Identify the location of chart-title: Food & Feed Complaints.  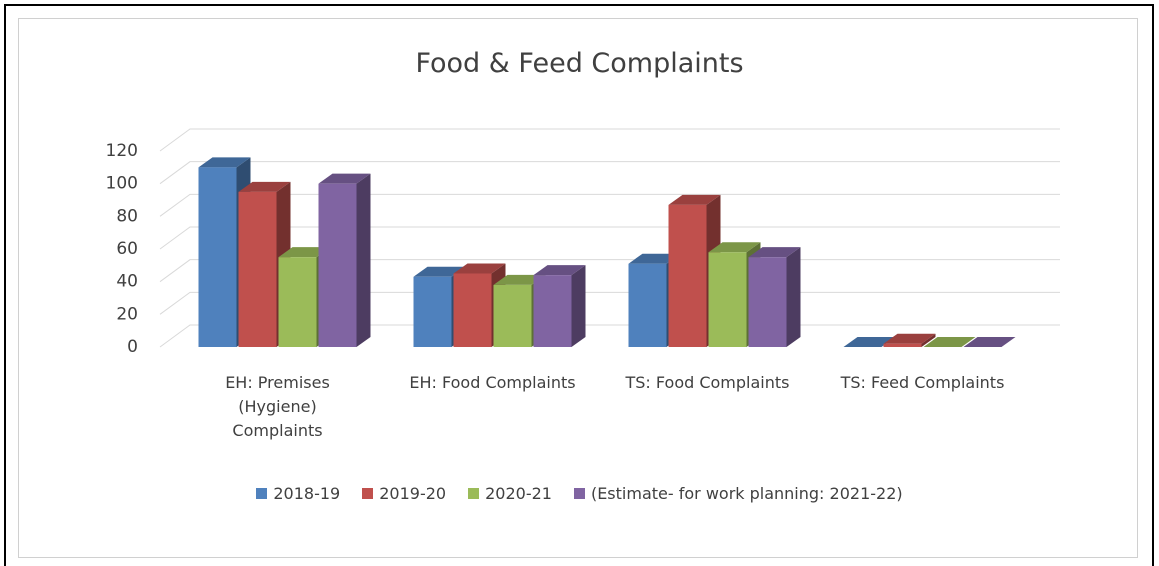
(579, 63).